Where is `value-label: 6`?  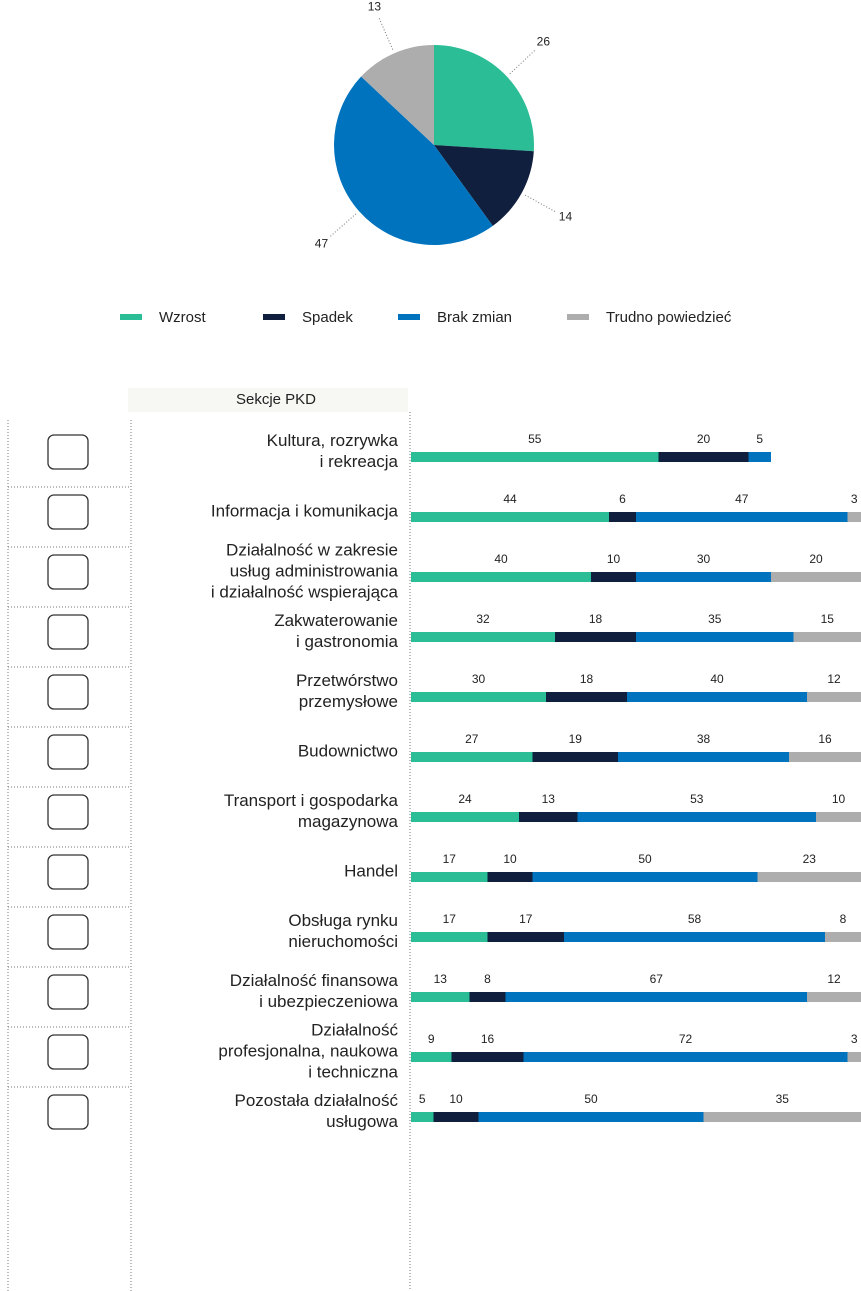
value-label: 6 is located at coordinates (622, 499).